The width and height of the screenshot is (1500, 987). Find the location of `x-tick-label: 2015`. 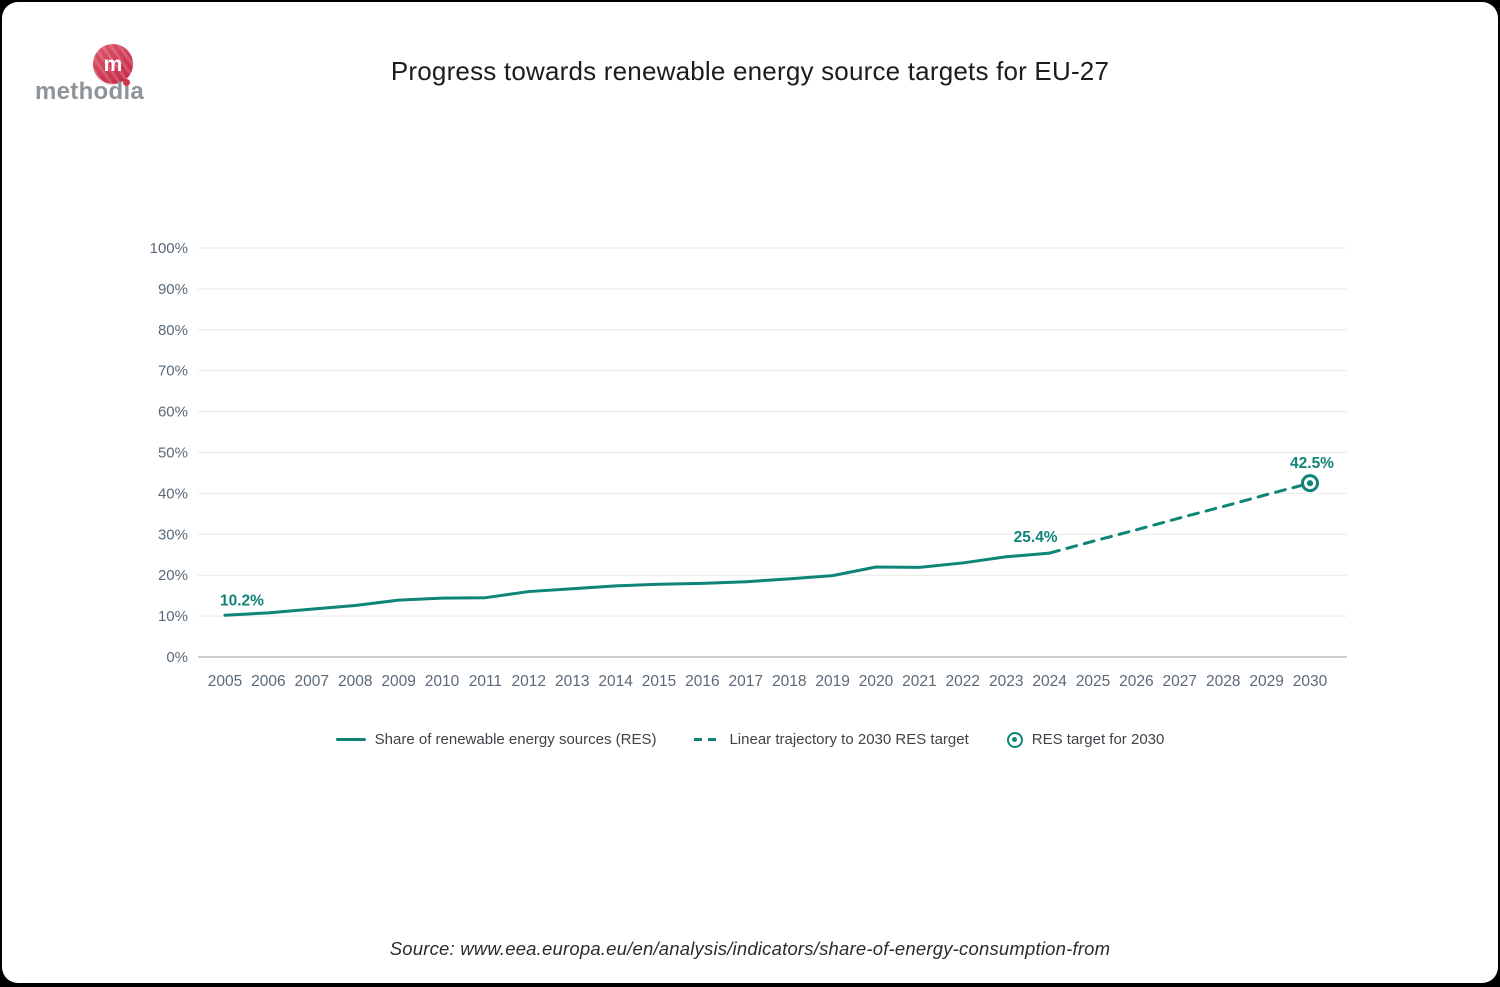

x-tick-label: 2015 is located at coordinates (659, 681).